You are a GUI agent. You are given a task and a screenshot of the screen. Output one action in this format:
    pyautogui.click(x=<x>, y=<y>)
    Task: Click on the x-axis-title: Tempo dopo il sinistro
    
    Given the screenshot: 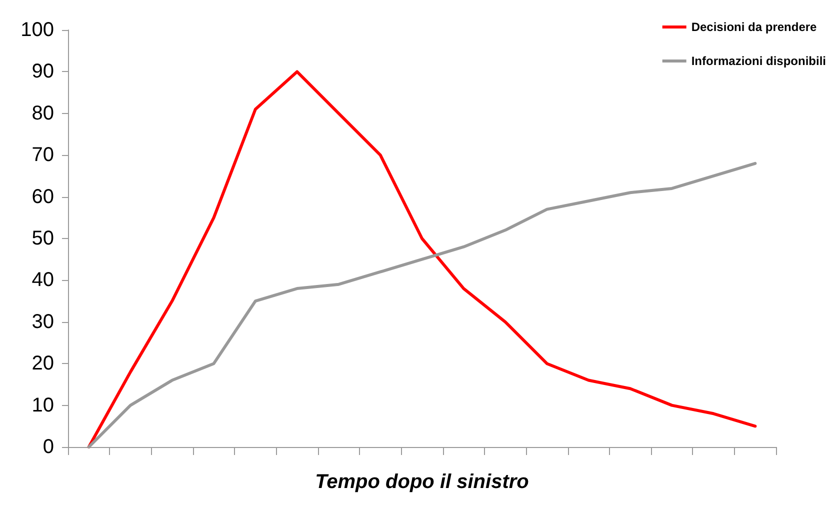 What is the action you would take?
    pyautogui.click(x=422, y=482)
    